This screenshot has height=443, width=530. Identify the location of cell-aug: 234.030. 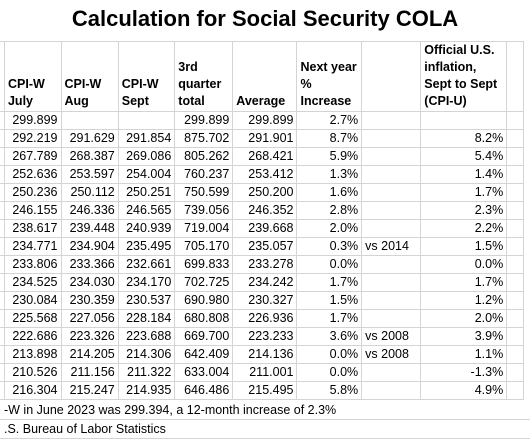
(89, 282).